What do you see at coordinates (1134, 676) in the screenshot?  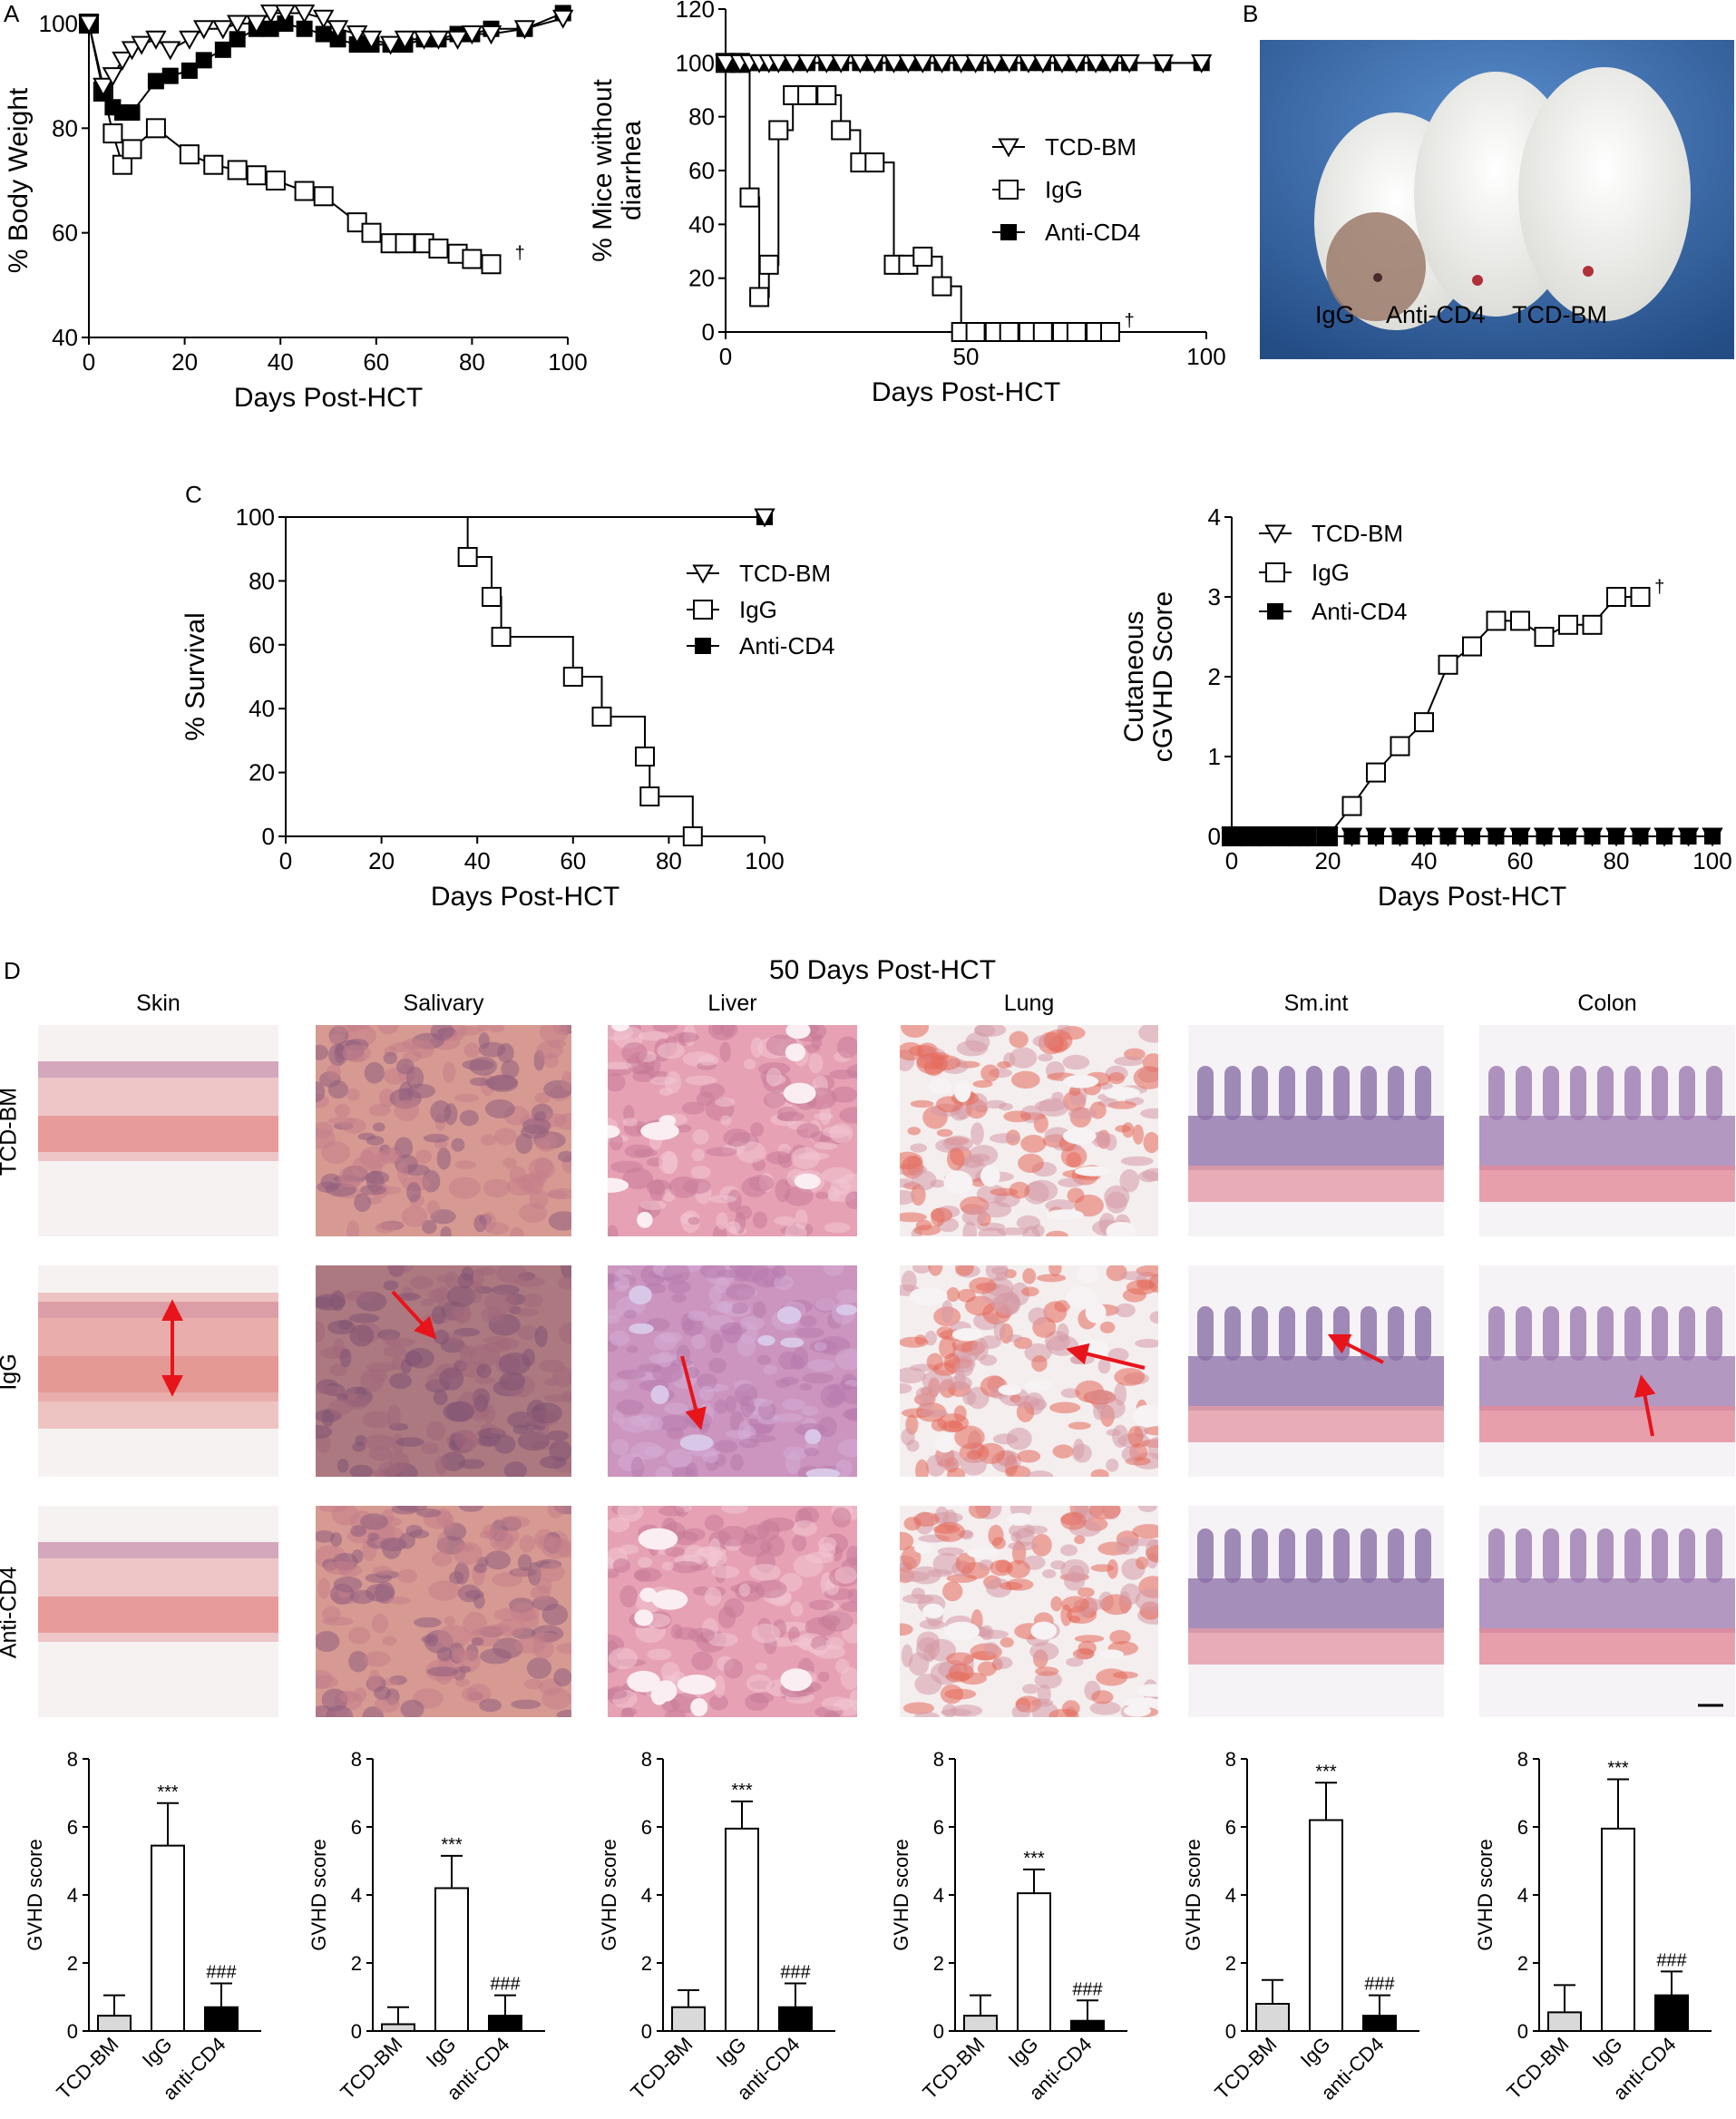 I see `y-axis-label: Cutaneous` at bounding box center [1134, 676].